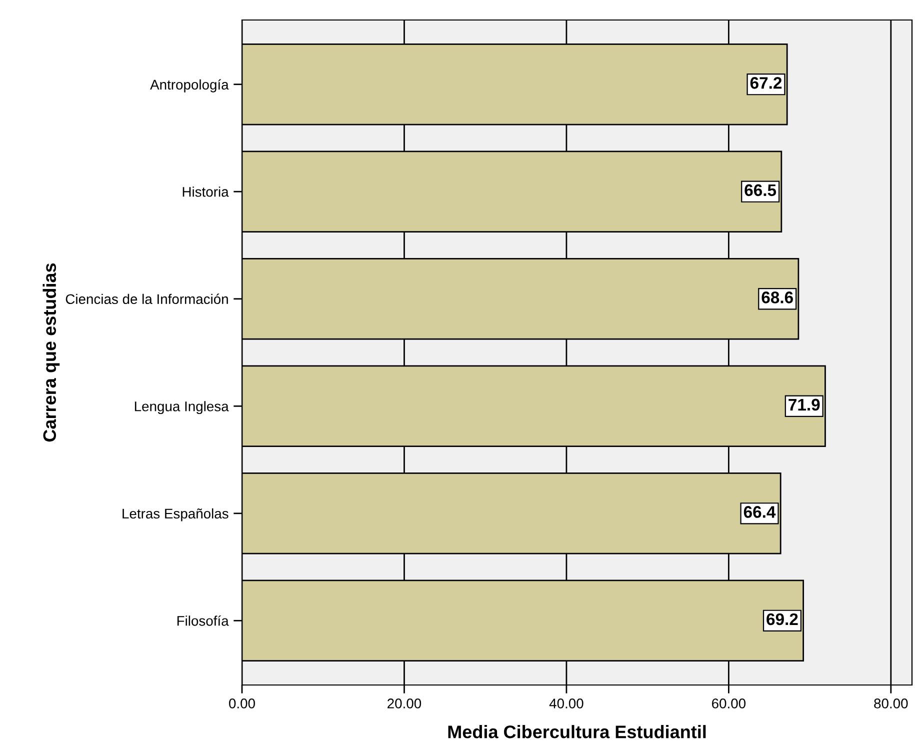  What do you see at coordinates (782, 619) in the screenshot?
I see `data-label: 69.2` at bounding box center [782, 619].